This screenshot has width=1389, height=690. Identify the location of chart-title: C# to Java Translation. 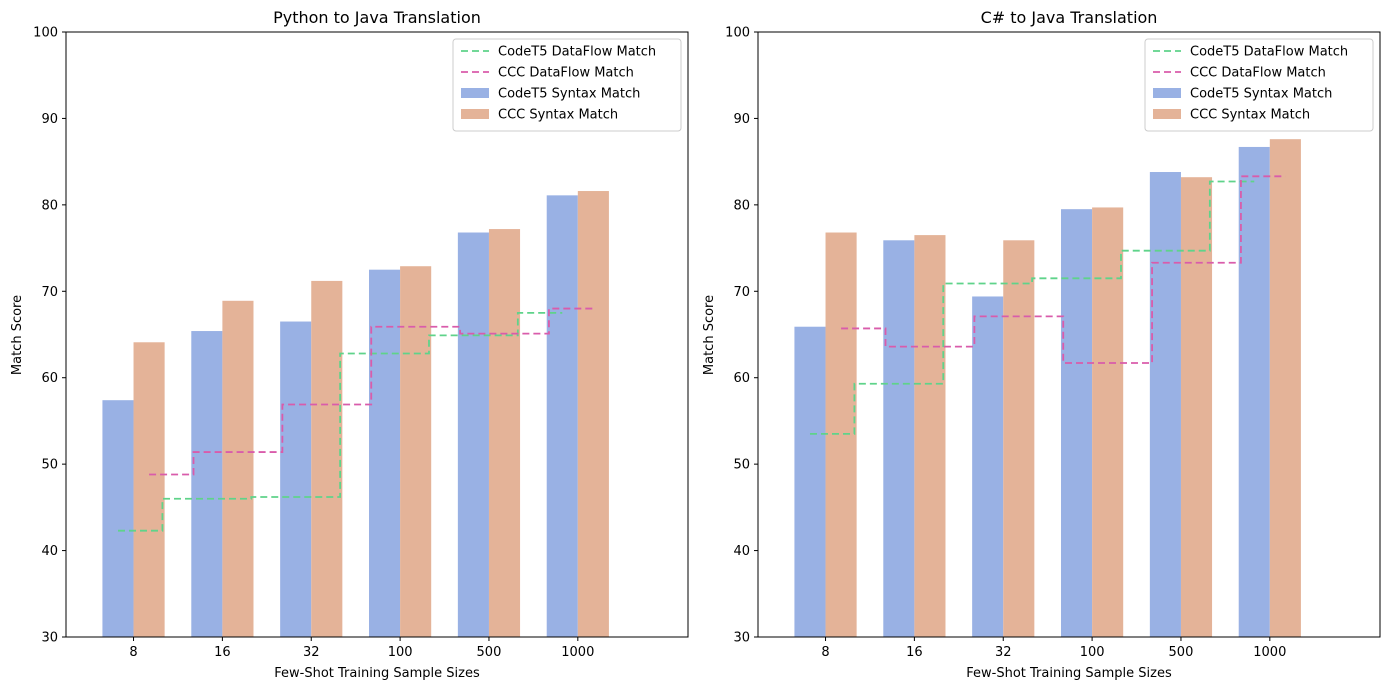
(1069, 17).